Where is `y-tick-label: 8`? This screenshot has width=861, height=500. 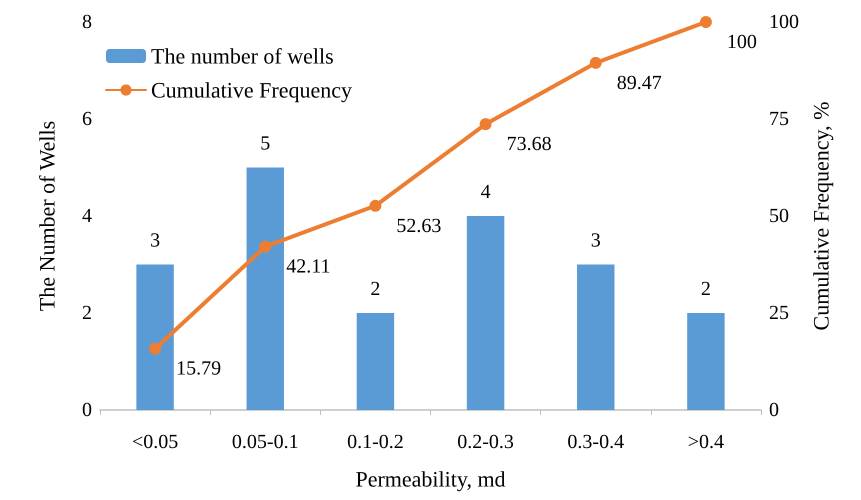
y-tick-label: 8 is located at coordinates (87, 22).